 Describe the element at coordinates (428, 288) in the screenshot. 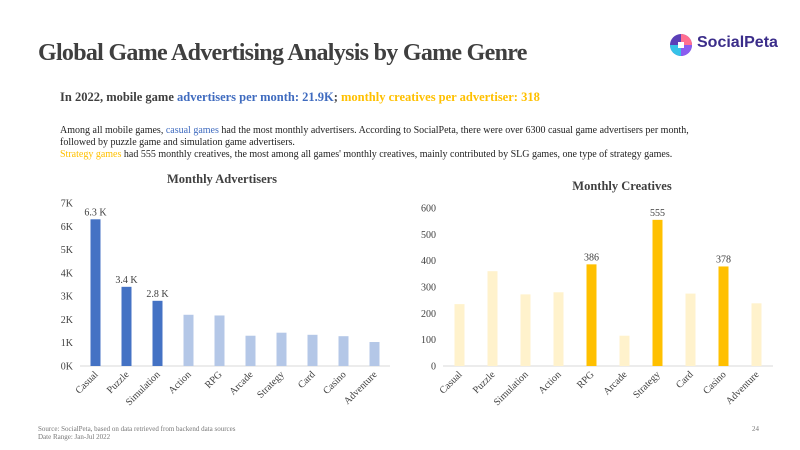

I see `y-tick-label: 300` at that location.